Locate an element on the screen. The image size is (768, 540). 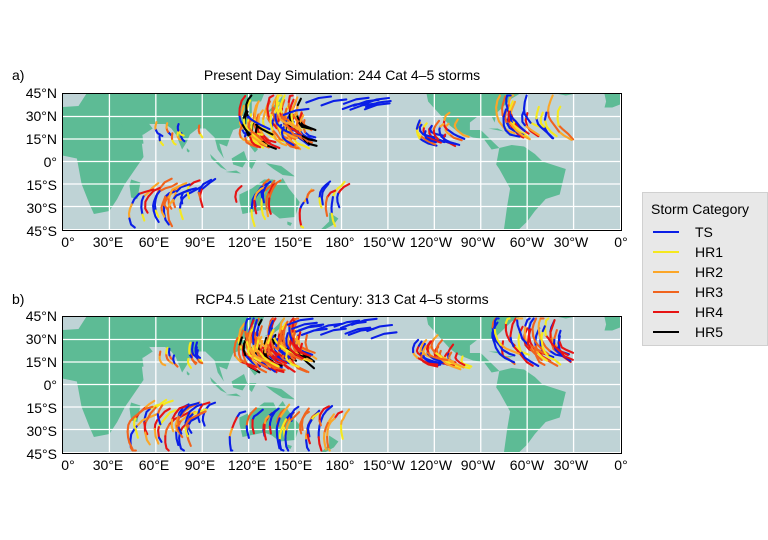
legend-item-hr4: HR4 is located at coordinates (688, 312).